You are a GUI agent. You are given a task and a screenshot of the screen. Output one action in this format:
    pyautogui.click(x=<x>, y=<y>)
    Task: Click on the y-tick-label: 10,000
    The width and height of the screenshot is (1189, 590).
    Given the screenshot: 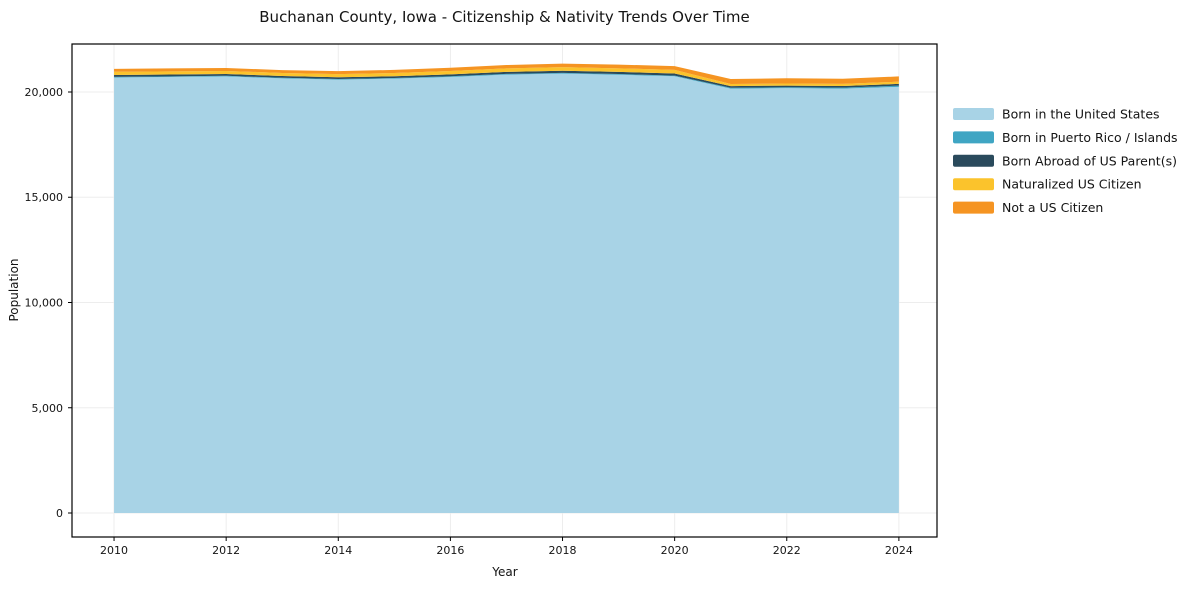 What is the action you would take?
    pyautogui.click(x=44, y=302)
    